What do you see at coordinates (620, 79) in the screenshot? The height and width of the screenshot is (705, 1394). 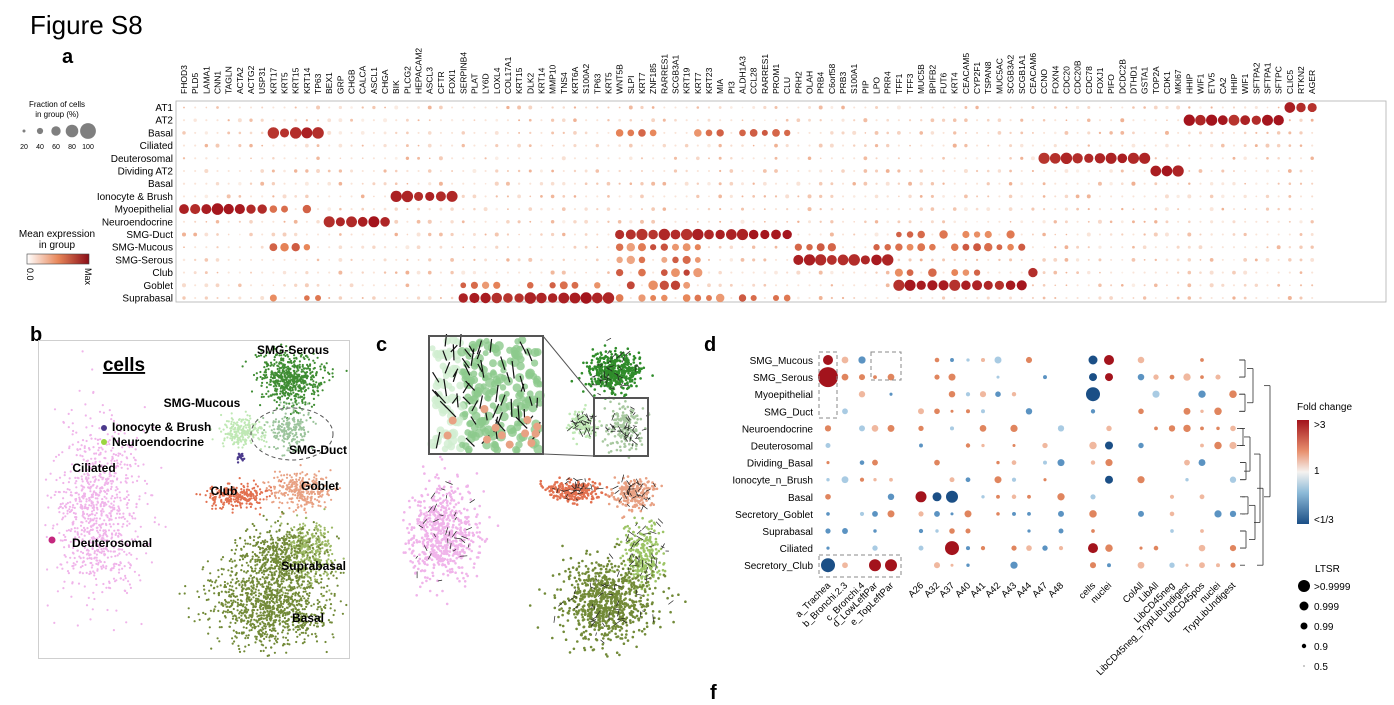 I see `gene-label: WNT5B` at bounding box center [620, 79].